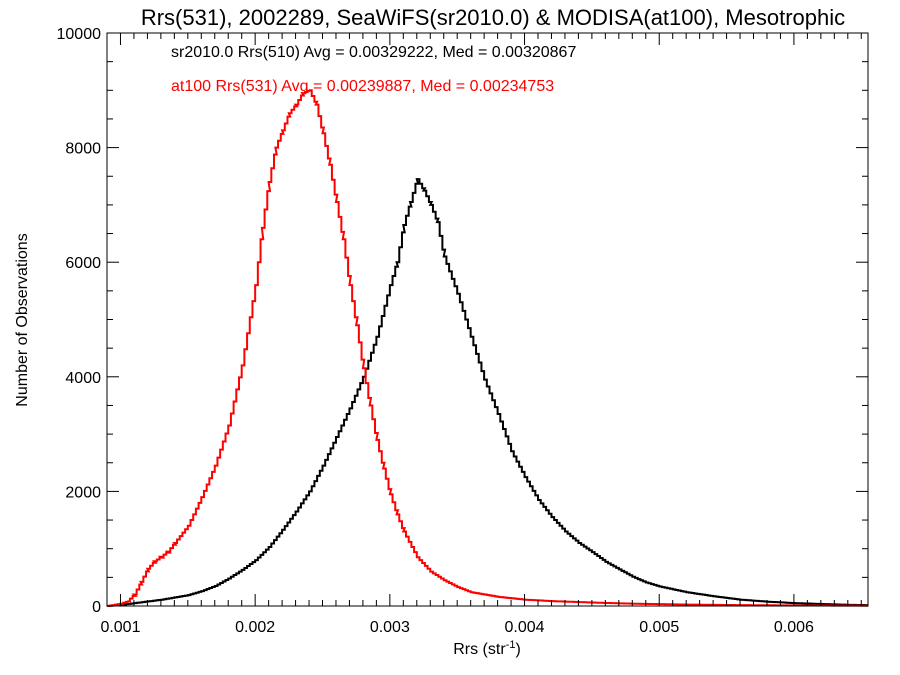 This screenshot has width=900, height=675. I want to click on x-axis-label-exponent: -1, so click(511, 645).